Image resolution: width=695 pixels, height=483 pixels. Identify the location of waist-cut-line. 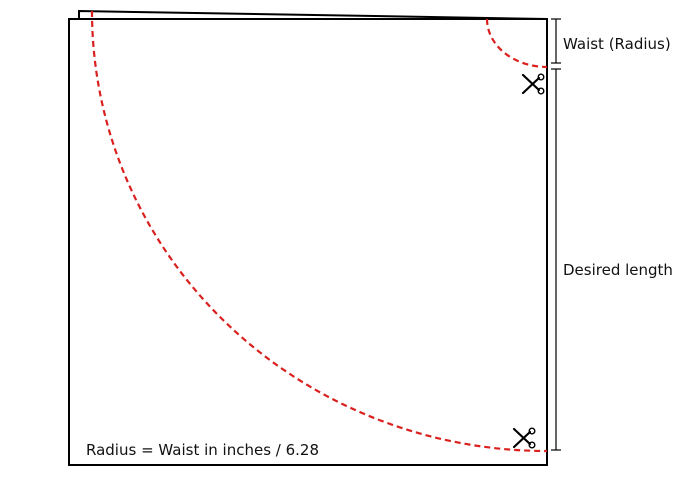
(516, 43).